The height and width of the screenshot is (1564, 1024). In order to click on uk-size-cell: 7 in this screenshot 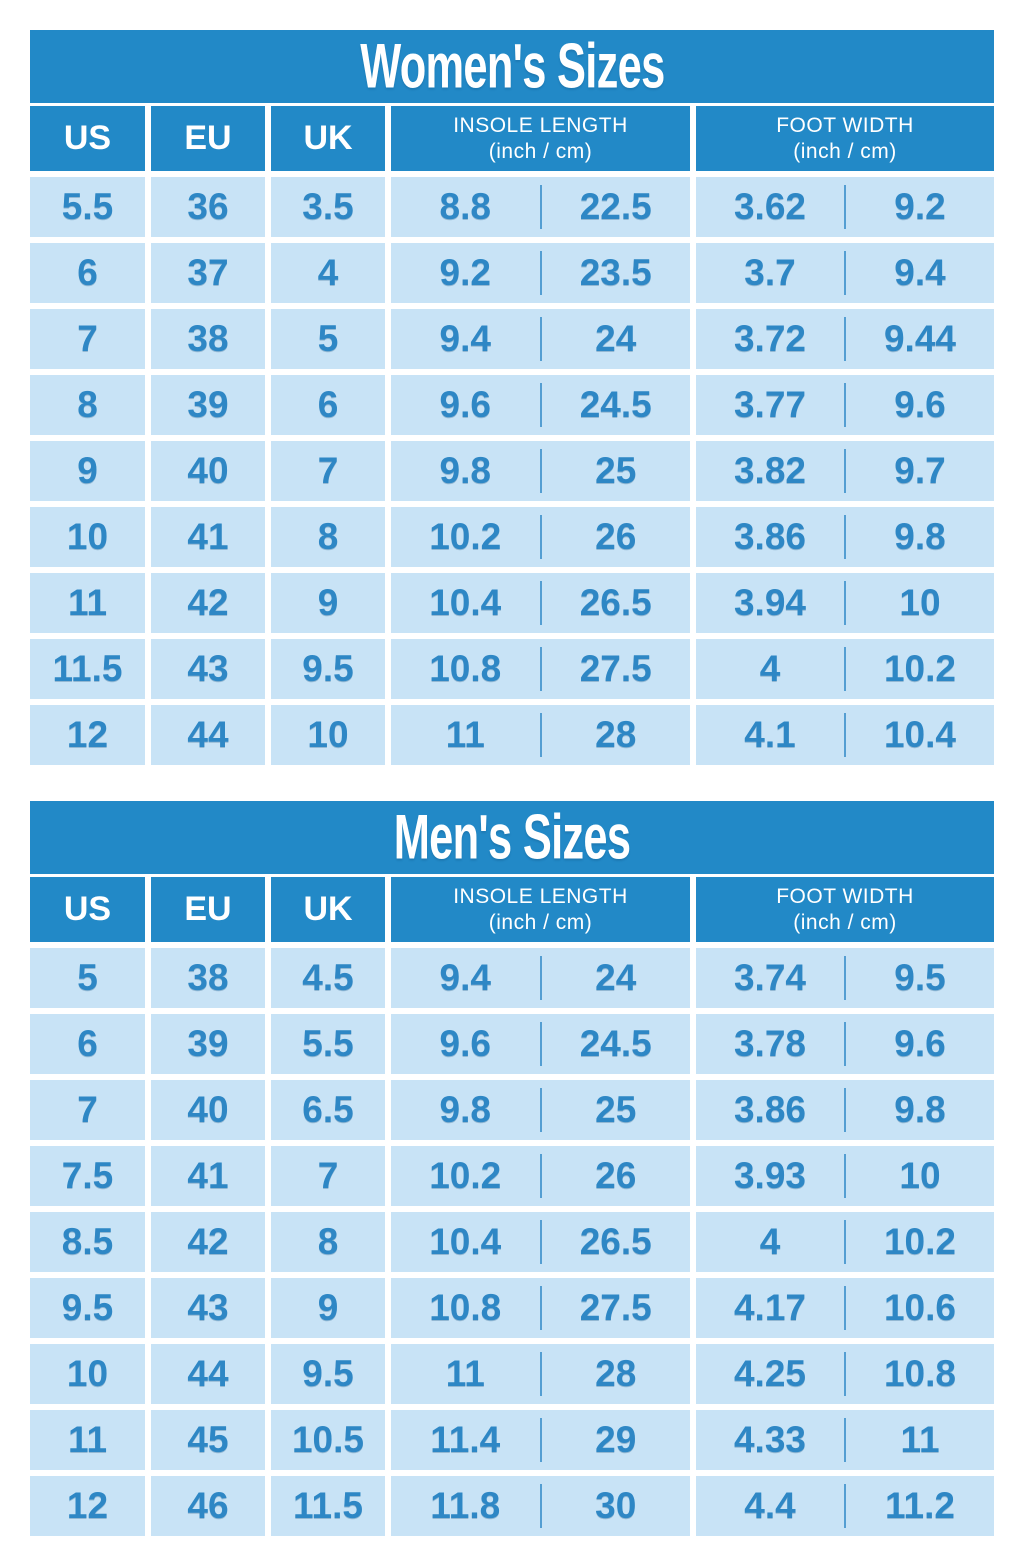, I will do `click(328, 471)`.